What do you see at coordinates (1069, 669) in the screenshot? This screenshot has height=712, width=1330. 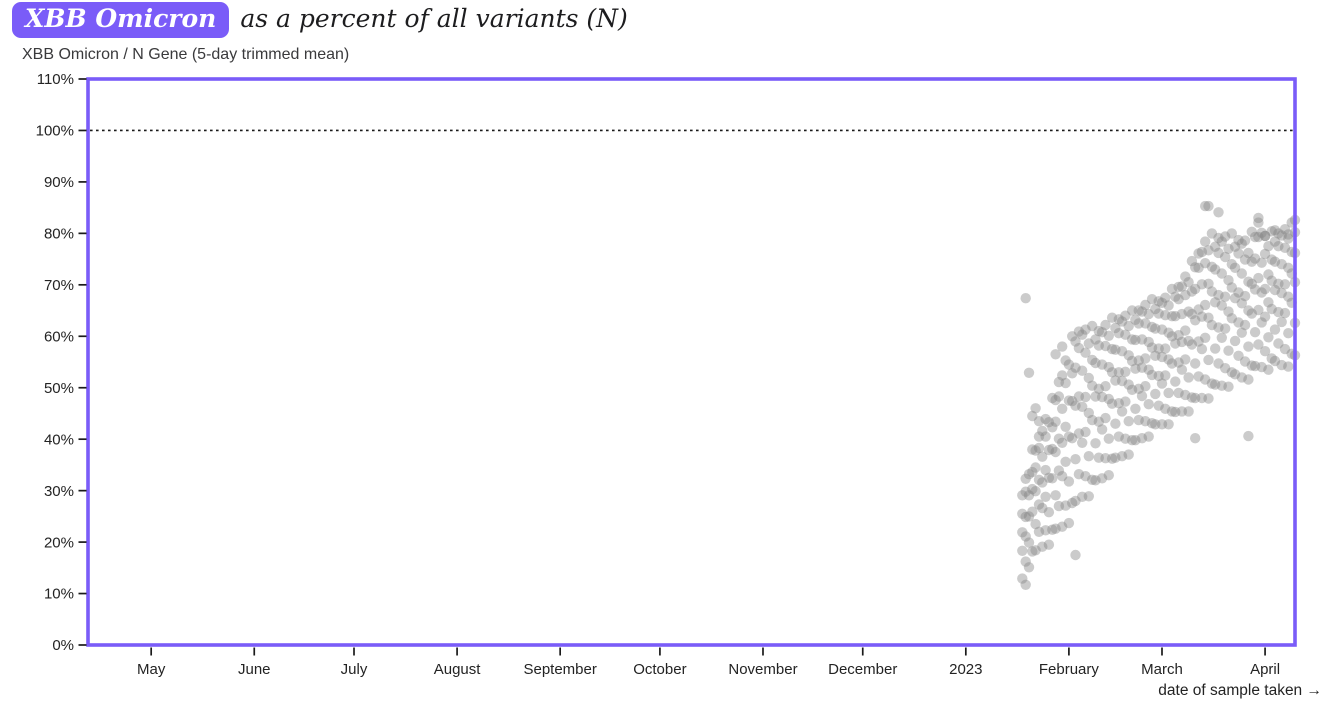 I see `x-tick-label: February` at bounding box center [1069, 669].